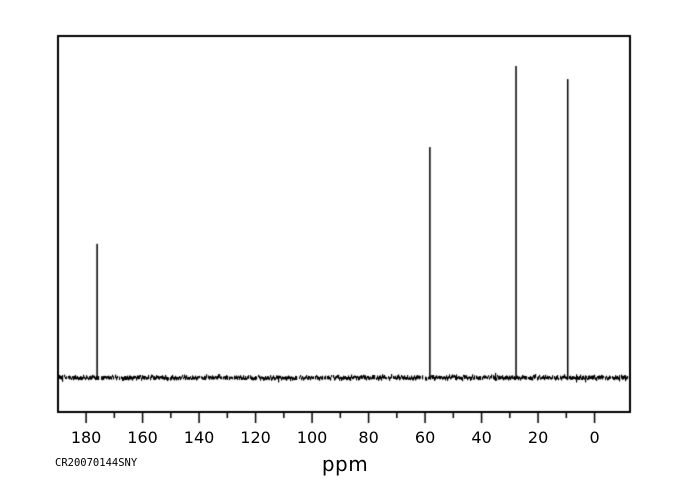 The height and width of the screenshot is (500, 680). I want to click on x-tick-label: 20, so click(538, 437).